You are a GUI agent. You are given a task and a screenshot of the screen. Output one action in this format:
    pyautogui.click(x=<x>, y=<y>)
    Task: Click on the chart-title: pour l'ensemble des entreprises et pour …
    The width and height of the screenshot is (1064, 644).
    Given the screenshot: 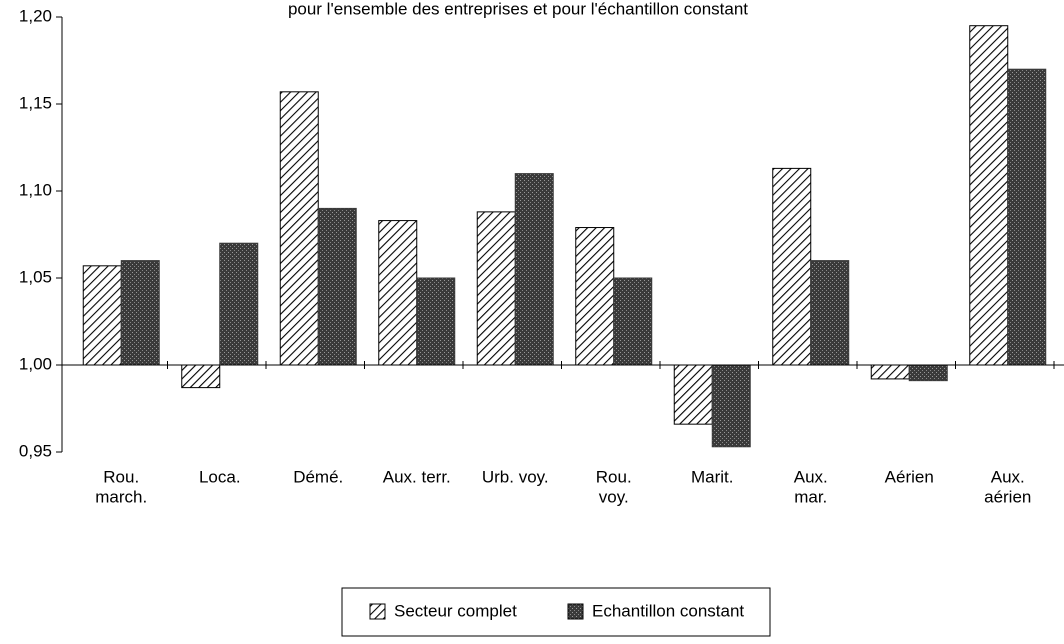 What is the action you would take?
    pyautogui.click(x=518, y=9)
    